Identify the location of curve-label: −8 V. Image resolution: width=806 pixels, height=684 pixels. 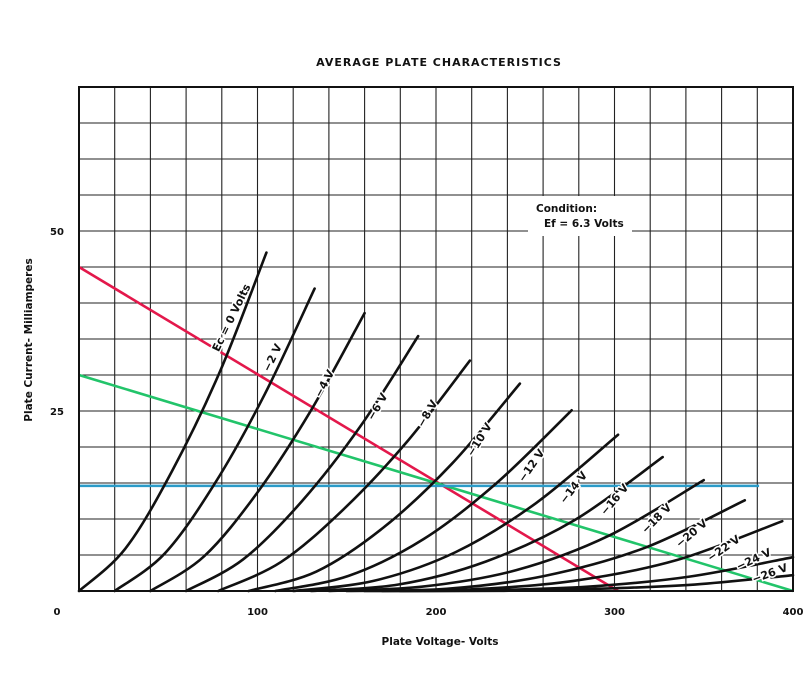
(428, 413).